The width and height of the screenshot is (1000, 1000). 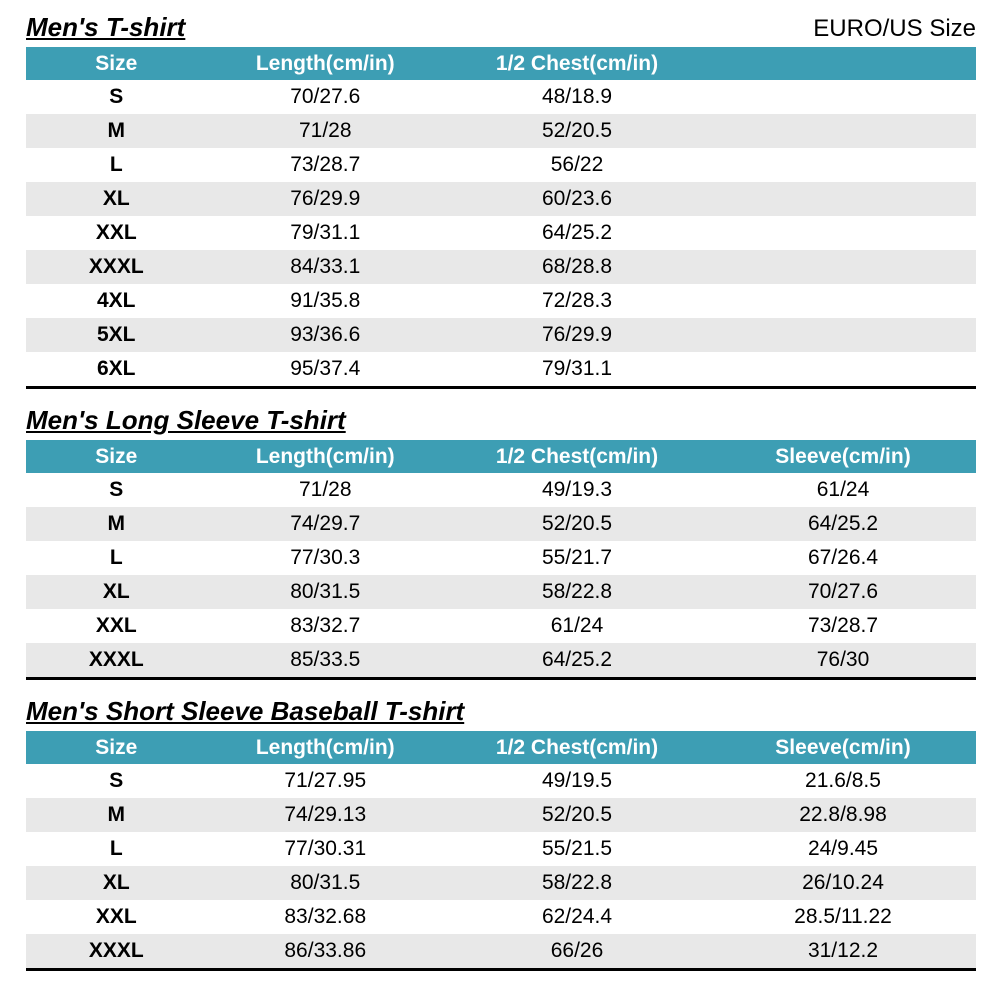 What do you see at coordinates (501, 917) in the screenshot?
I see `table-row: XXL 83/32.68 62/24.4 28.5/11.22` at bounding box center [501, 917].